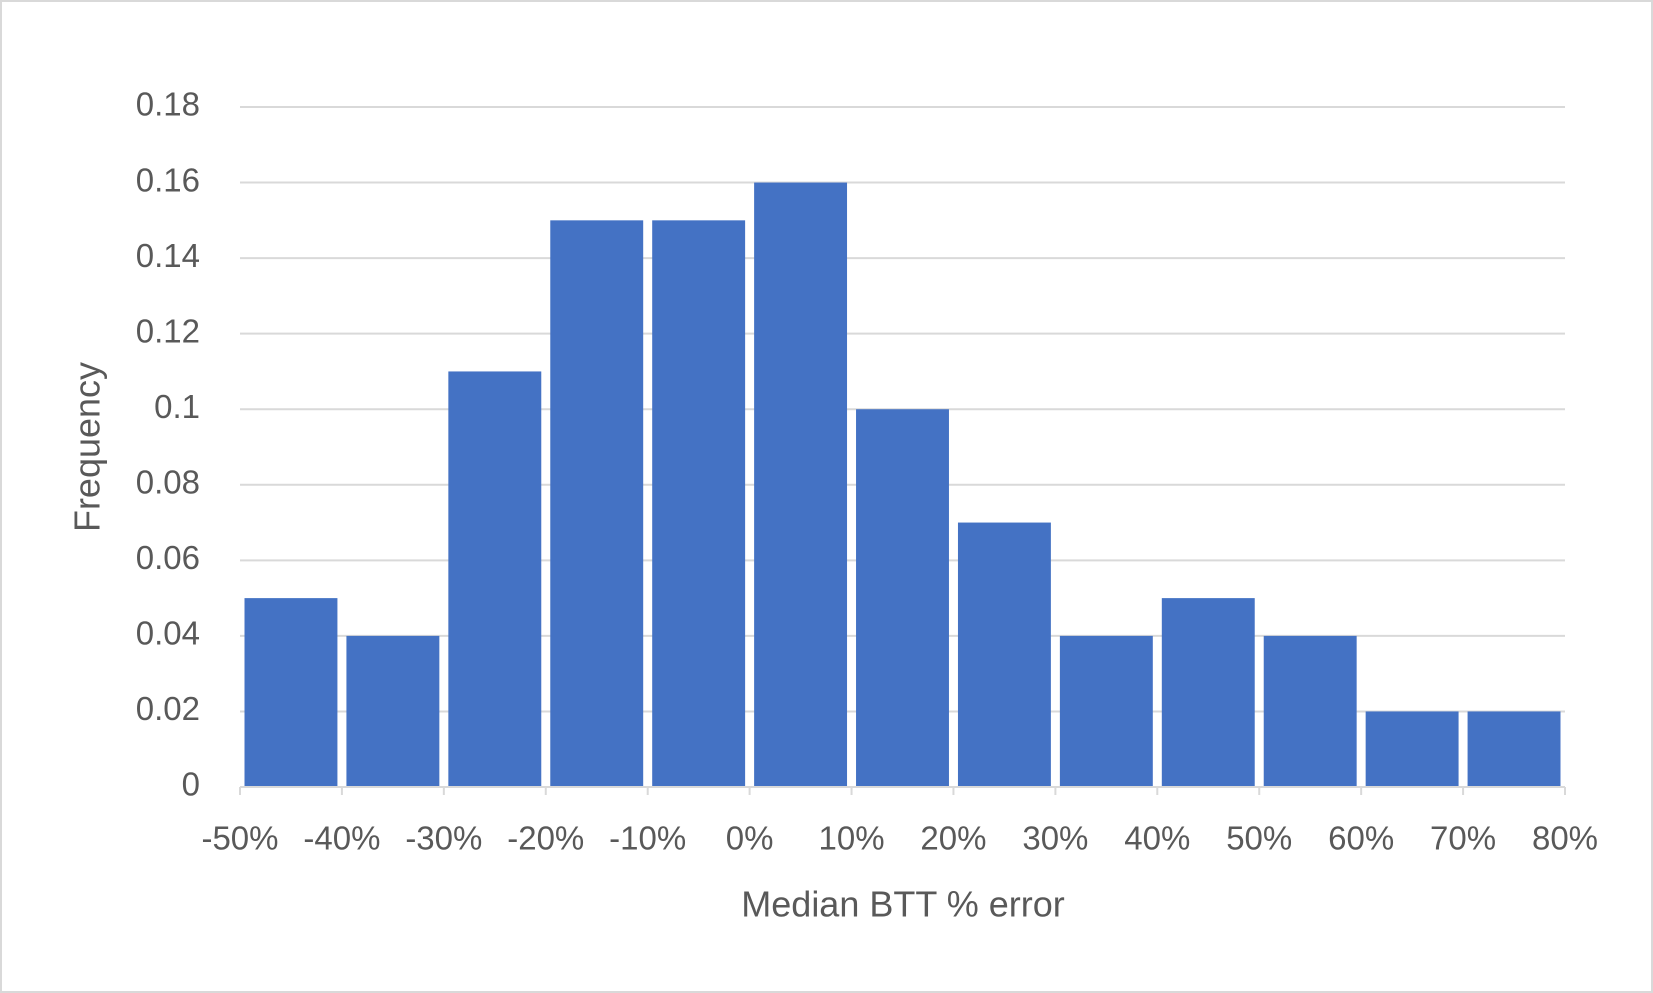 The height and width of the screenshot is (993, 1653). What do you see at coordinates (168, 179) in the screenshot?
I see `y-tick-label: 0.16` at bounding box center [168, 179].